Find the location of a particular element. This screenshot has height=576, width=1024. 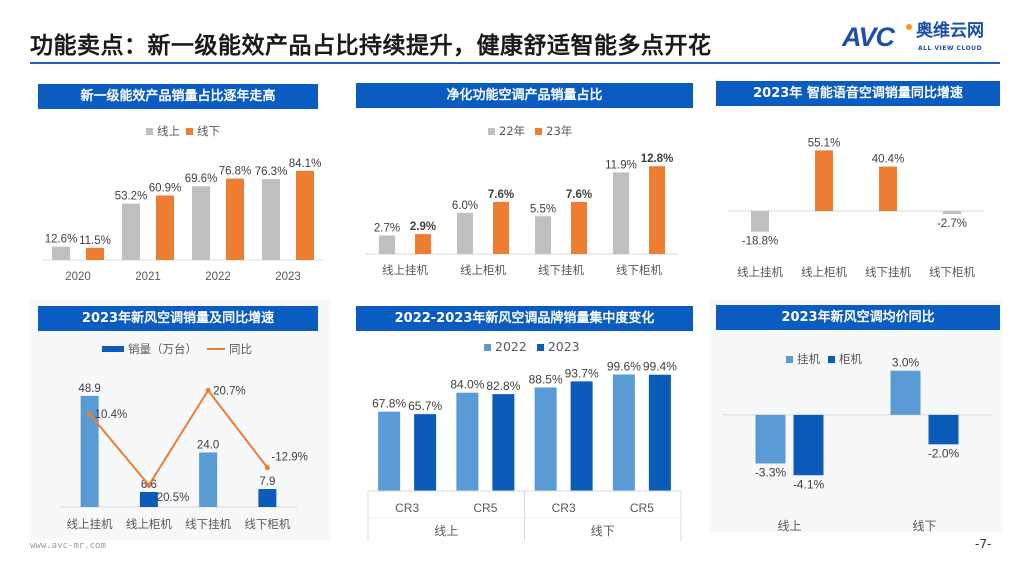

chart-title-6: 2023年新风空调均价同比 is located at coordinates (858, 317).